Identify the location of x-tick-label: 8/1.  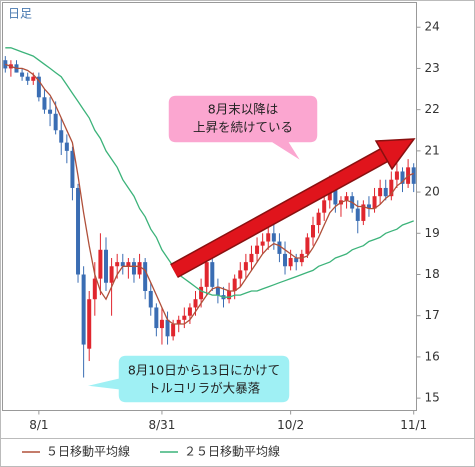
(38, 425).